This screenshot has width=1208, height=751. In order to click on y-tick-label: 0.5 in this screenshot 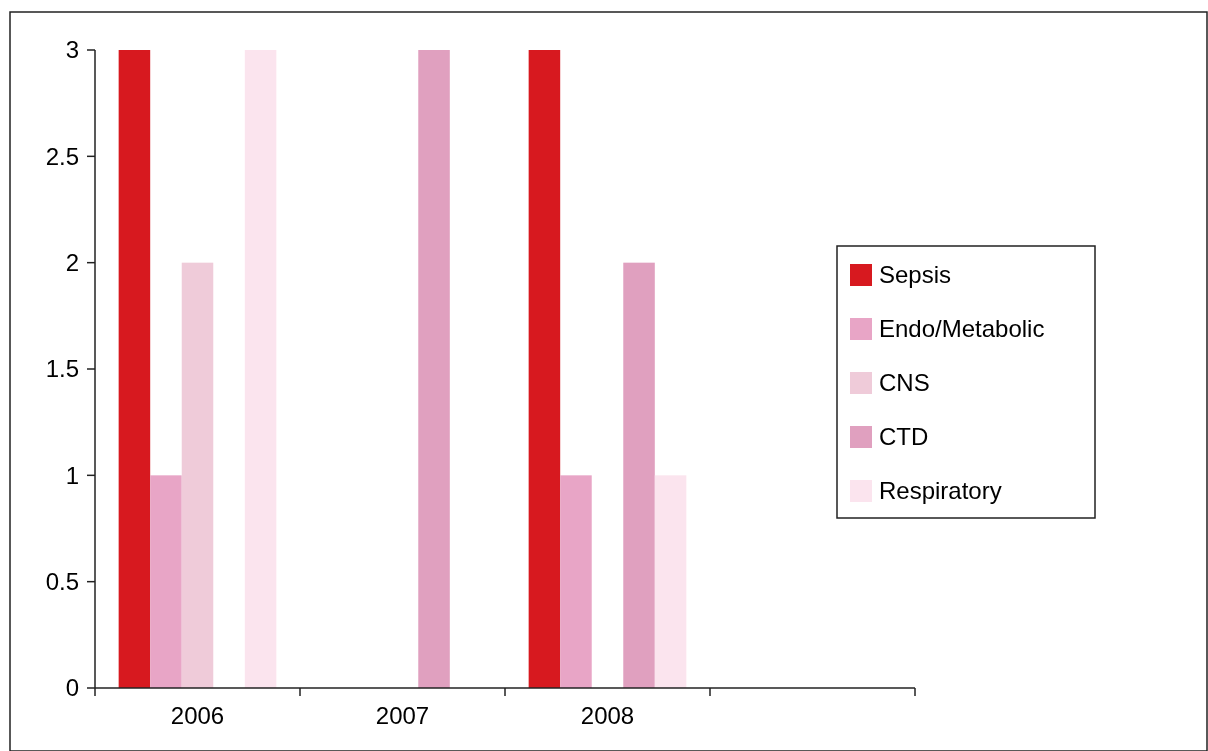, I will do `click(62, 582)`.